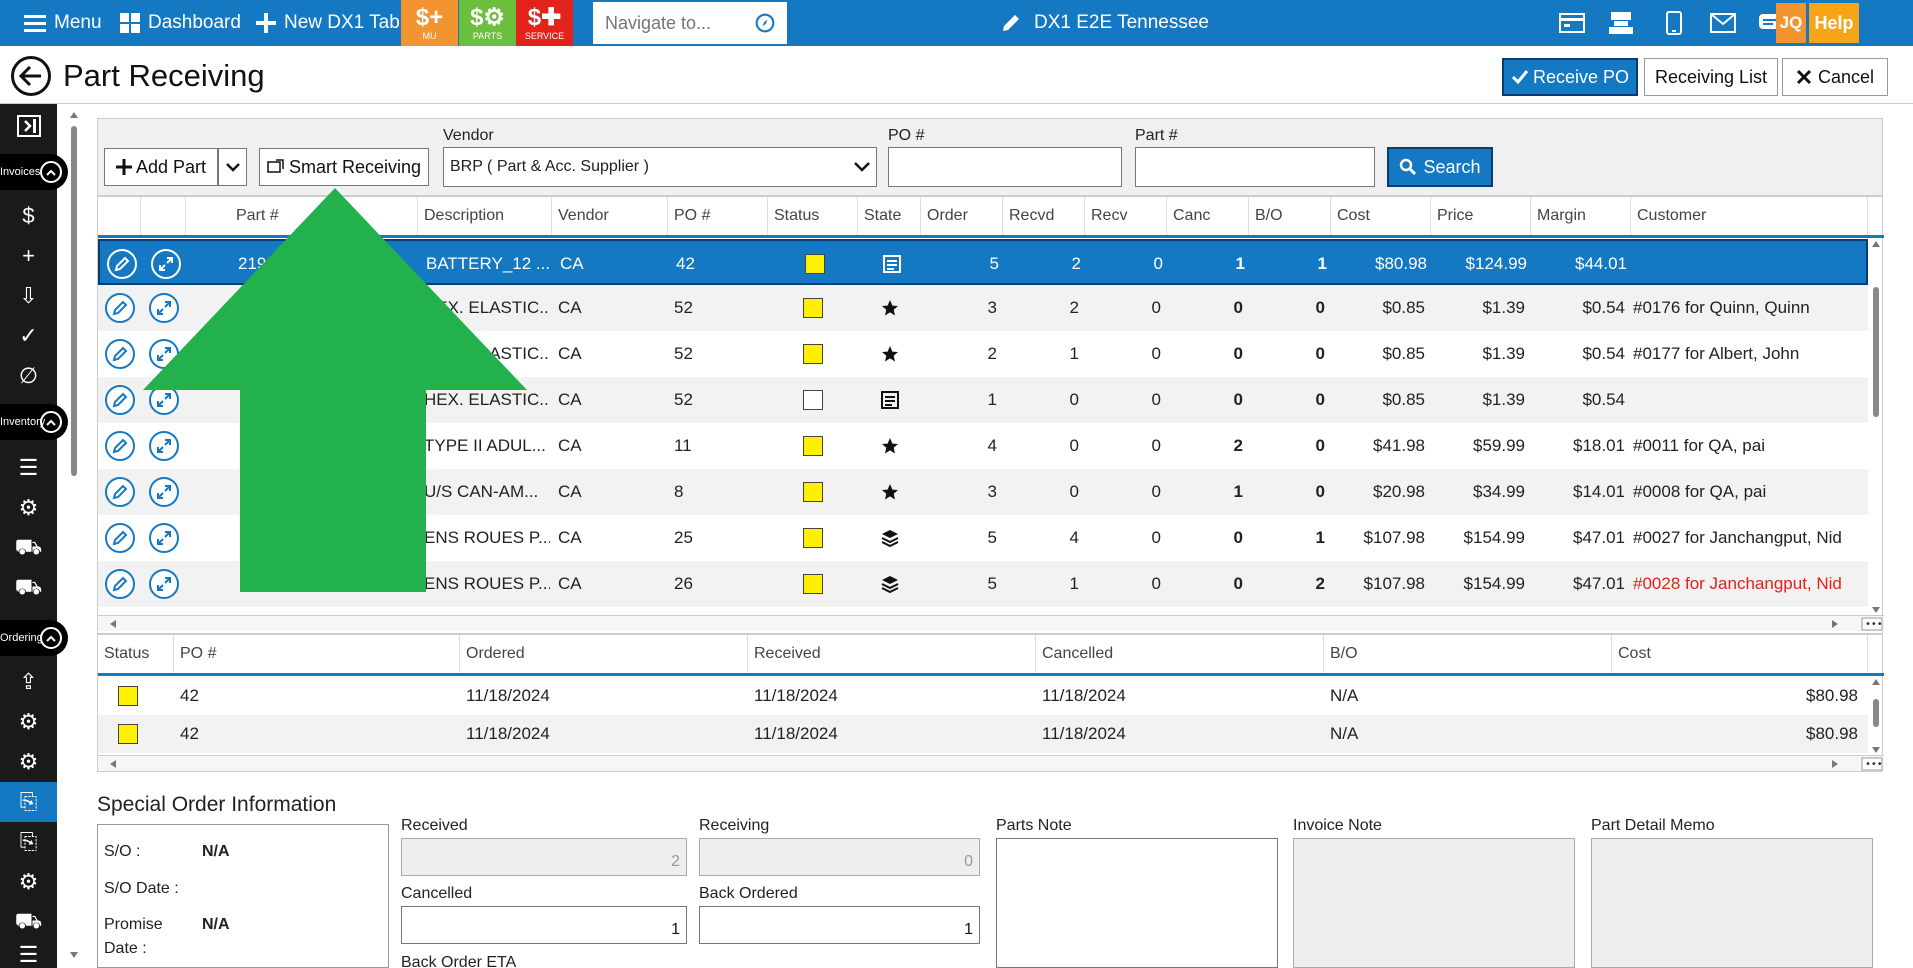  Describe the element at coordinates (991, 763) in the screenshot. I see `sub-hscrollbar: •••` at that location.